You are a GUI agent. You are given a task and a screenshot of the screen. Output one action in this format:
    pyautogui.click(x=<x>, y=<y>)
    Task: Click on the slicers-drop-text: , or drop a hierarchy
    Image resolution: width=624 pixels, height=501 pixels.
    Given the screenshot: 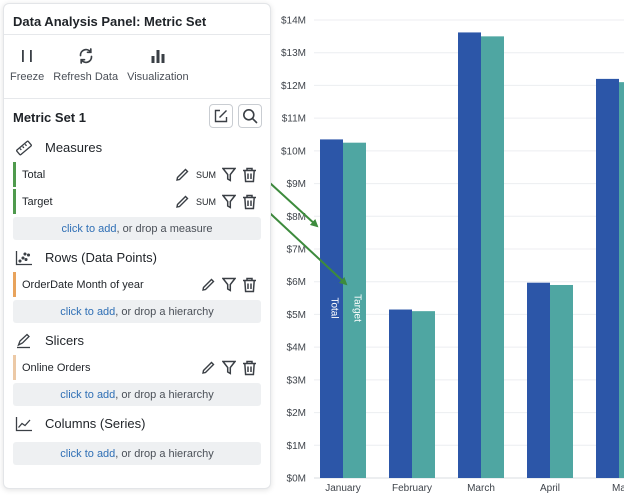 What is the action you would take?
    pyautogui.click(x=164, y=394)
    